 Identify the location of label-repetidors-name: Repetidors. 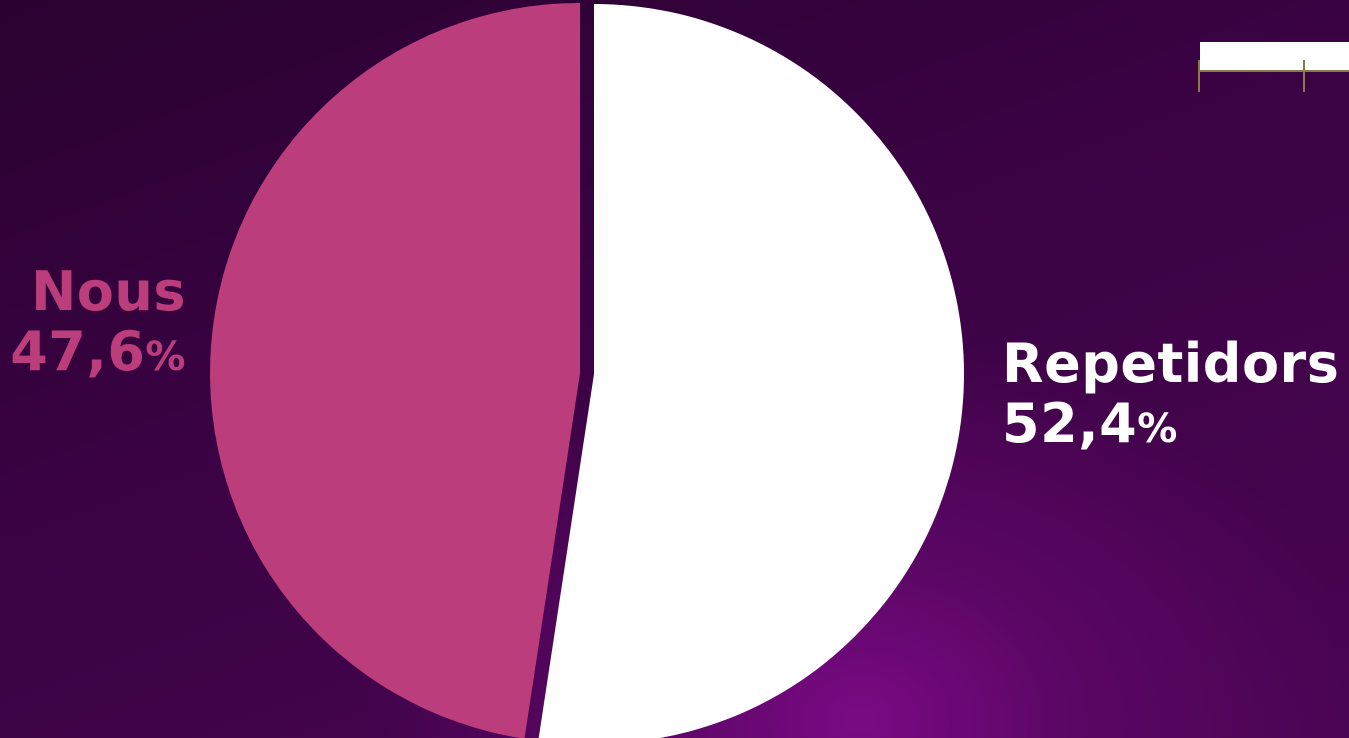
(1171, 363).